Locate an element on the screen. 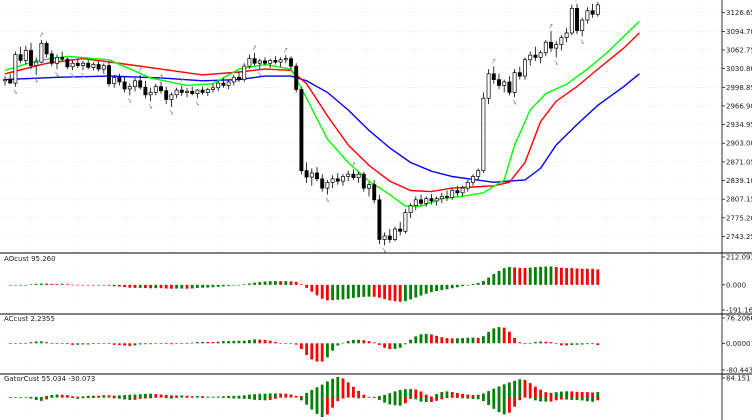 Image resolution: width=752 pixels, height=420 pixels. gatorcust-label: GatorCust 55.034 -30.073 is located at coordinates (49, 379).